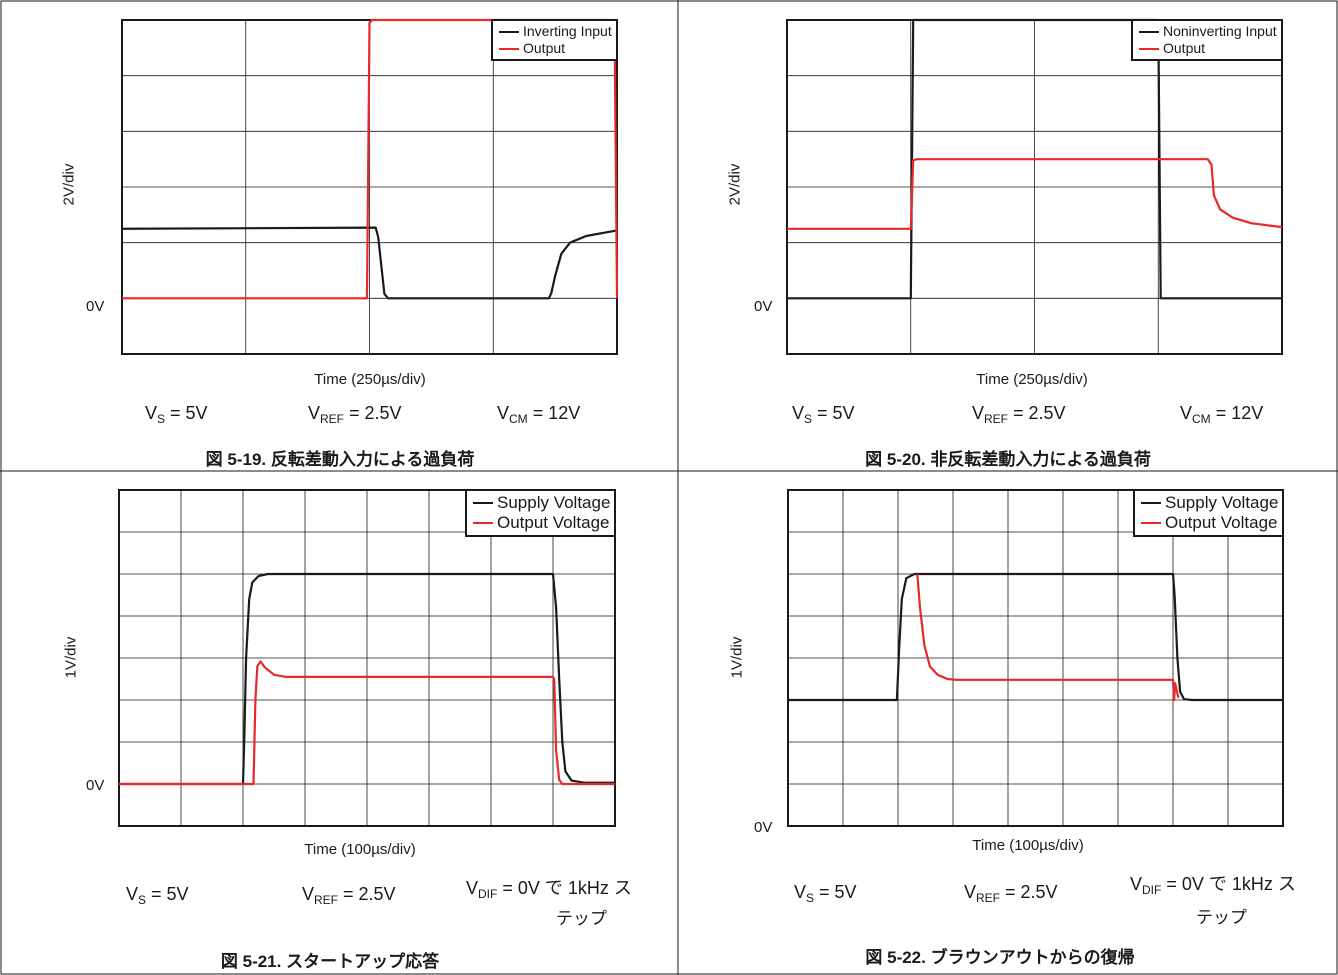  What do you see at coordinates (1008, 459) in the screenshot?
I see `figure-caption: 図 5-20. 非反転差動入力による過負荷` at bounding box center [1008, 459].